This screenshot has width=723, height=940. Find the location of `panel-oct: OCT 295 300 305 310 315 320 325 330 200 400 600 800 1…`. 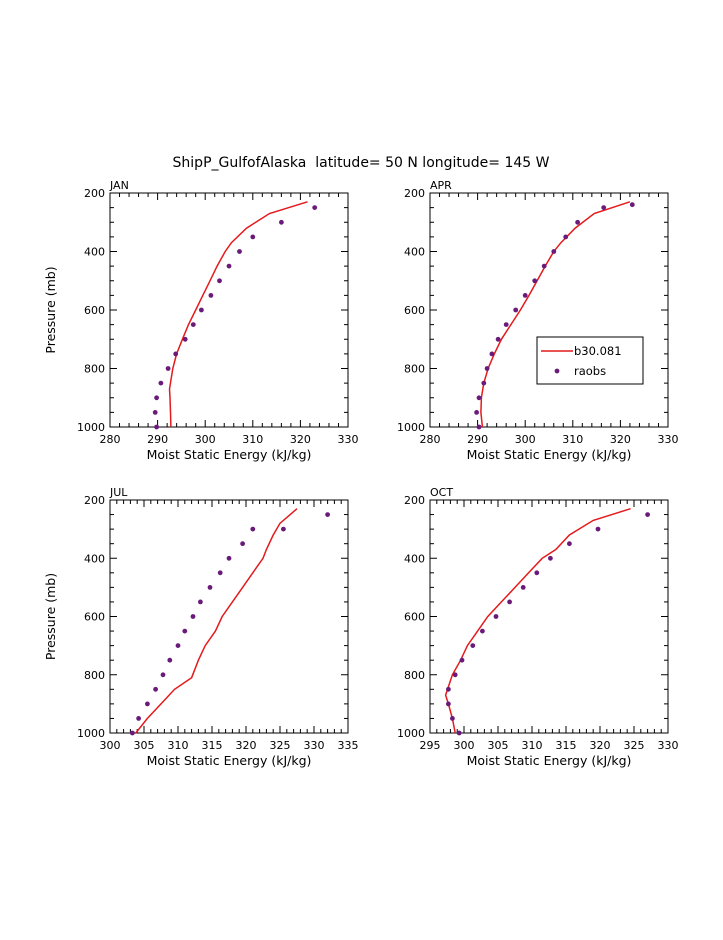

panel-oct: OCT 295 300 305 310 315 320 325 330 200 400 600 800 1… is located at coordinates (538, 627).